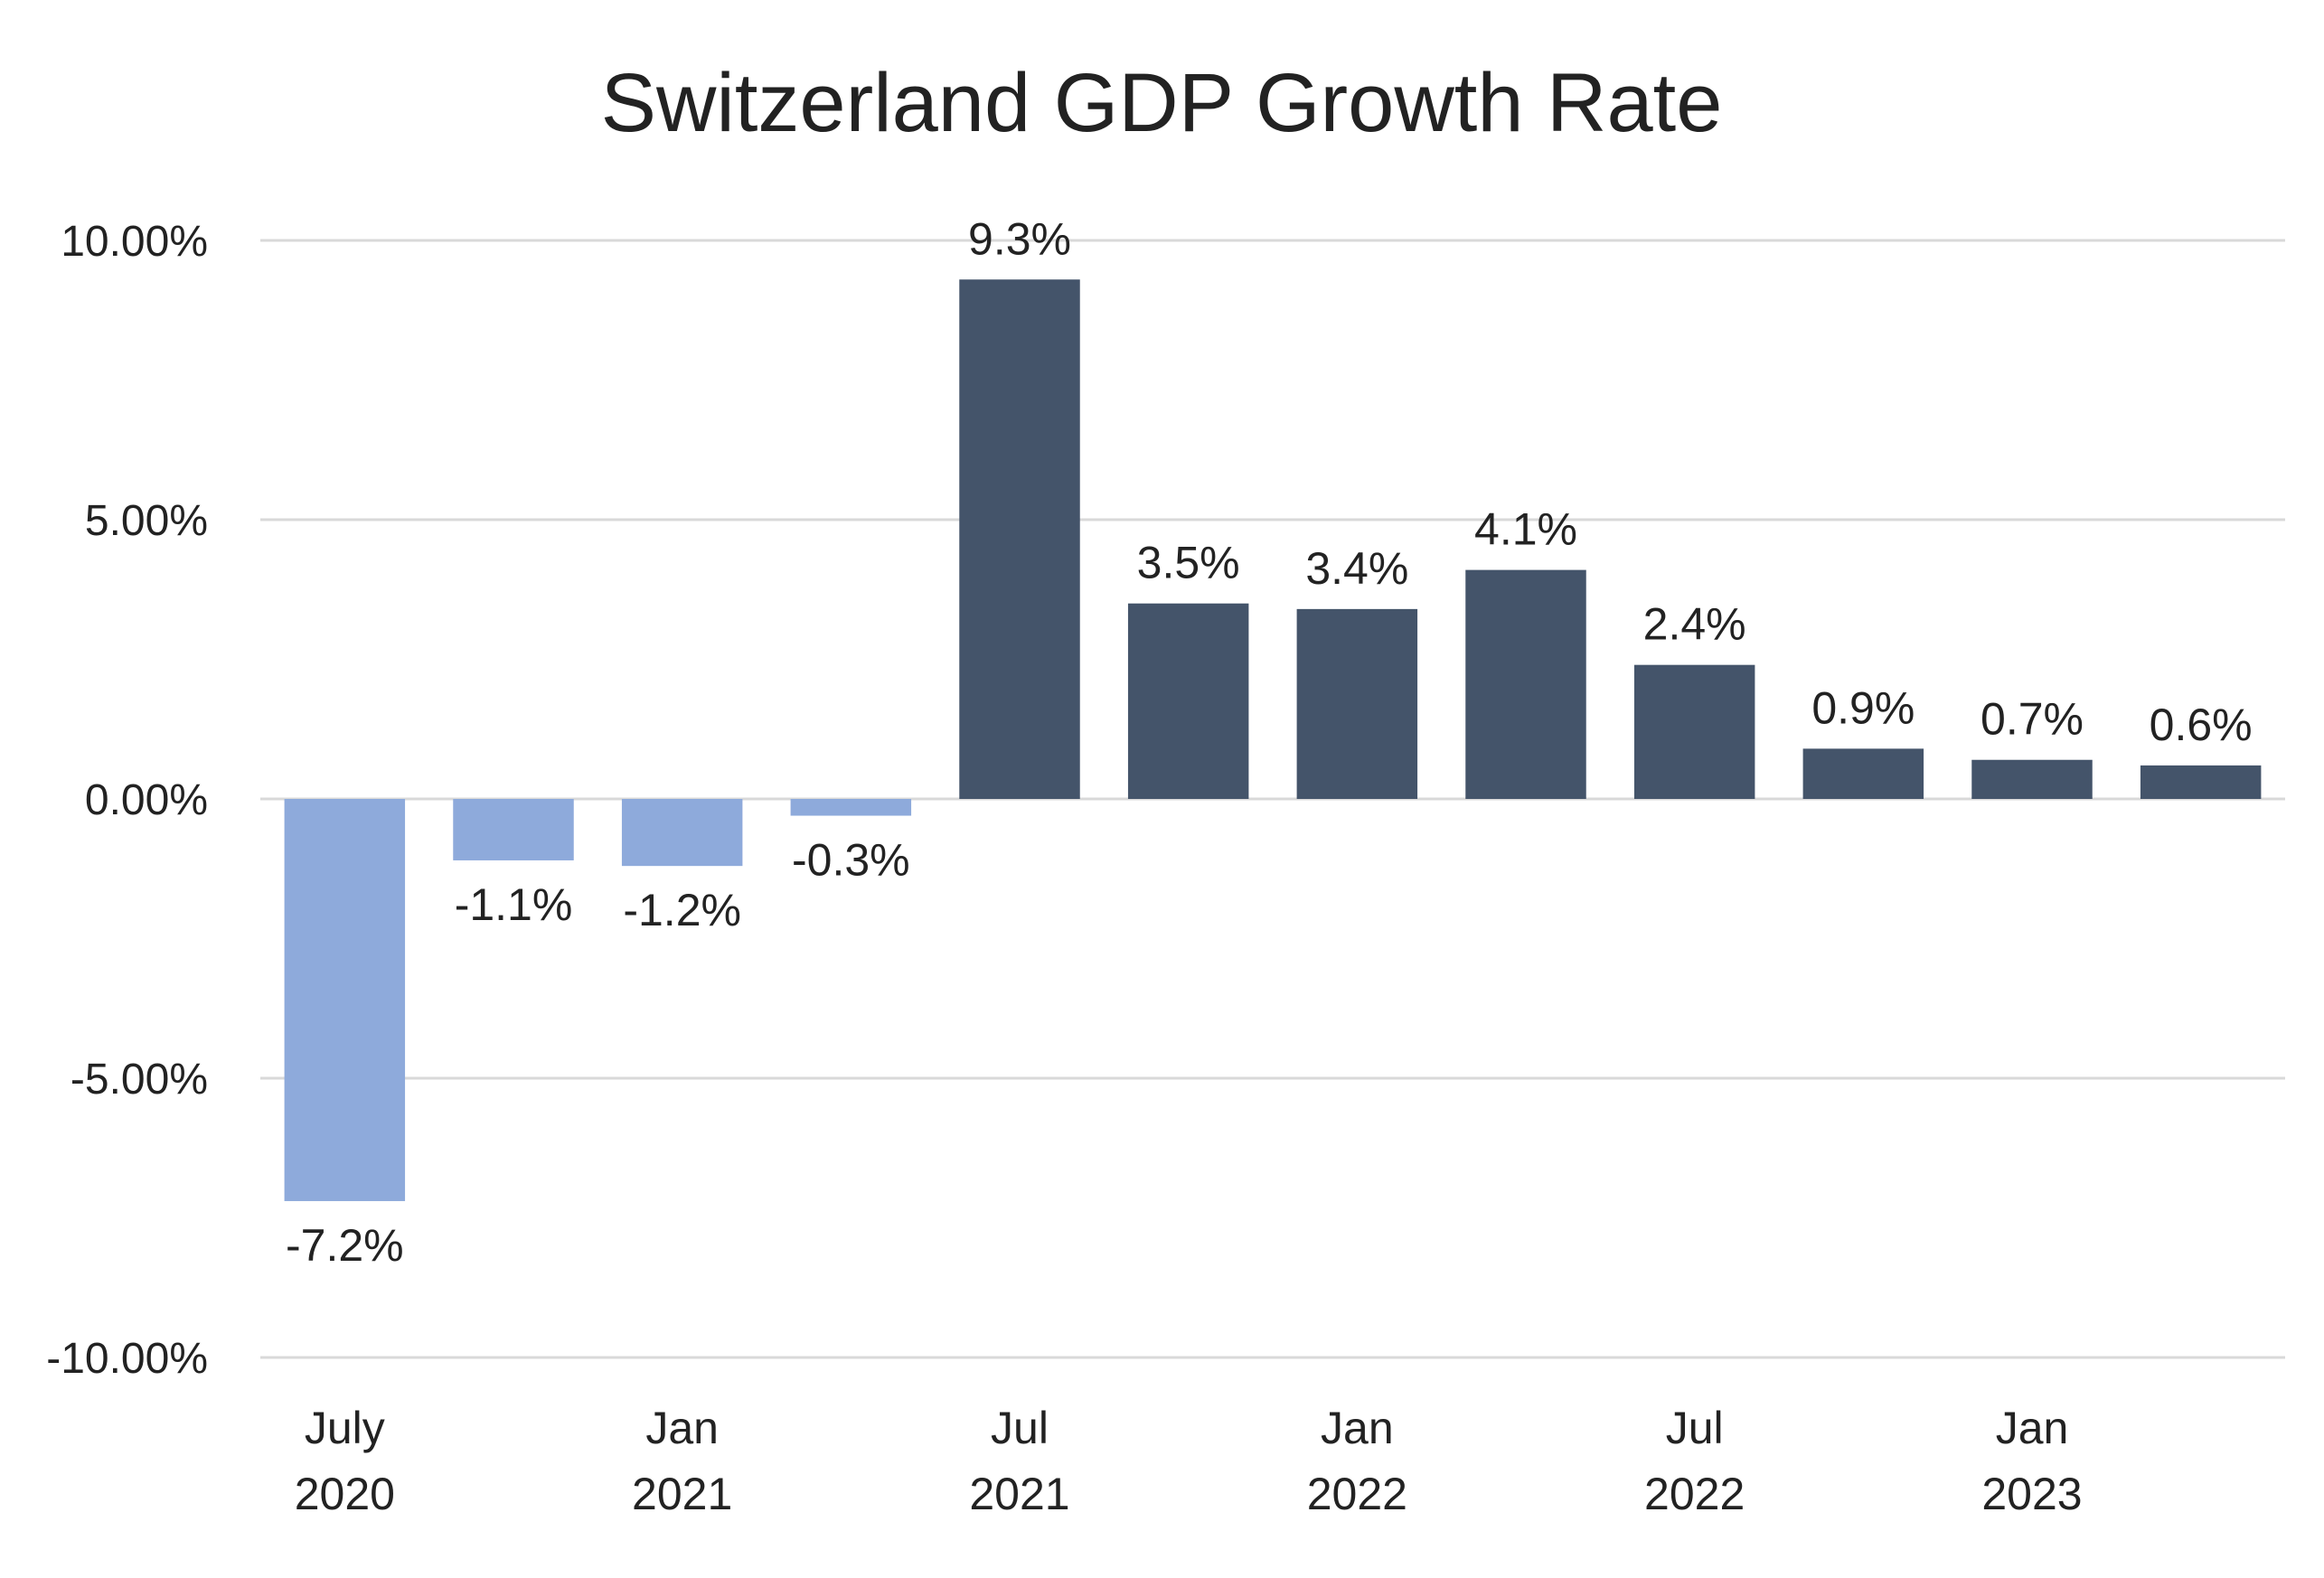  Describe the element at coordinates (345, 1245) in the screenshot. I see `data-label: -7.2%` at that location.